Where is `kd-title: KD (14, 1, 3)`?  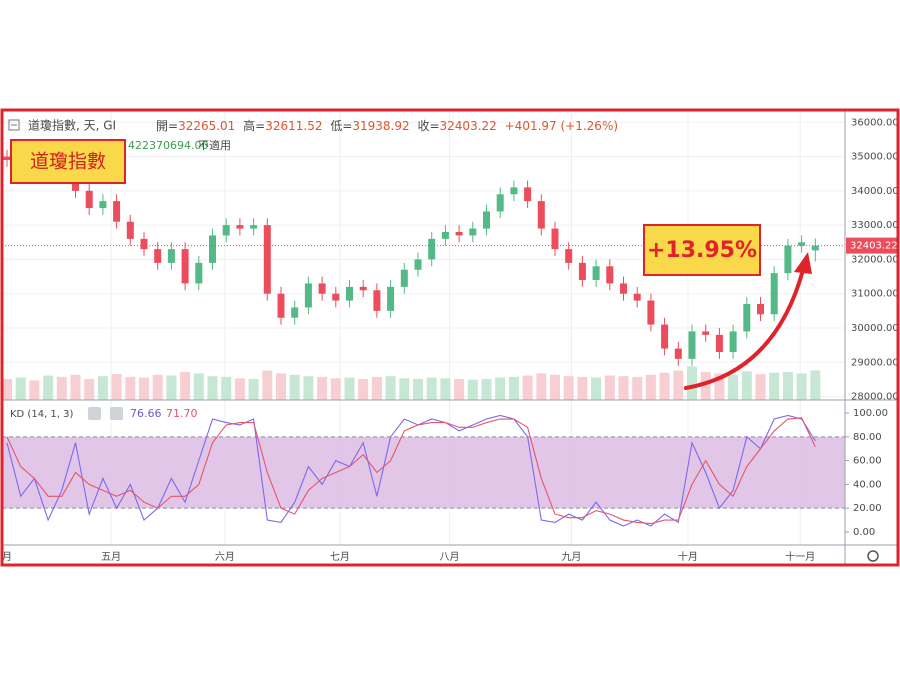 kd-title: KD (14, 1, 3) is located at coordinates (42, 414).